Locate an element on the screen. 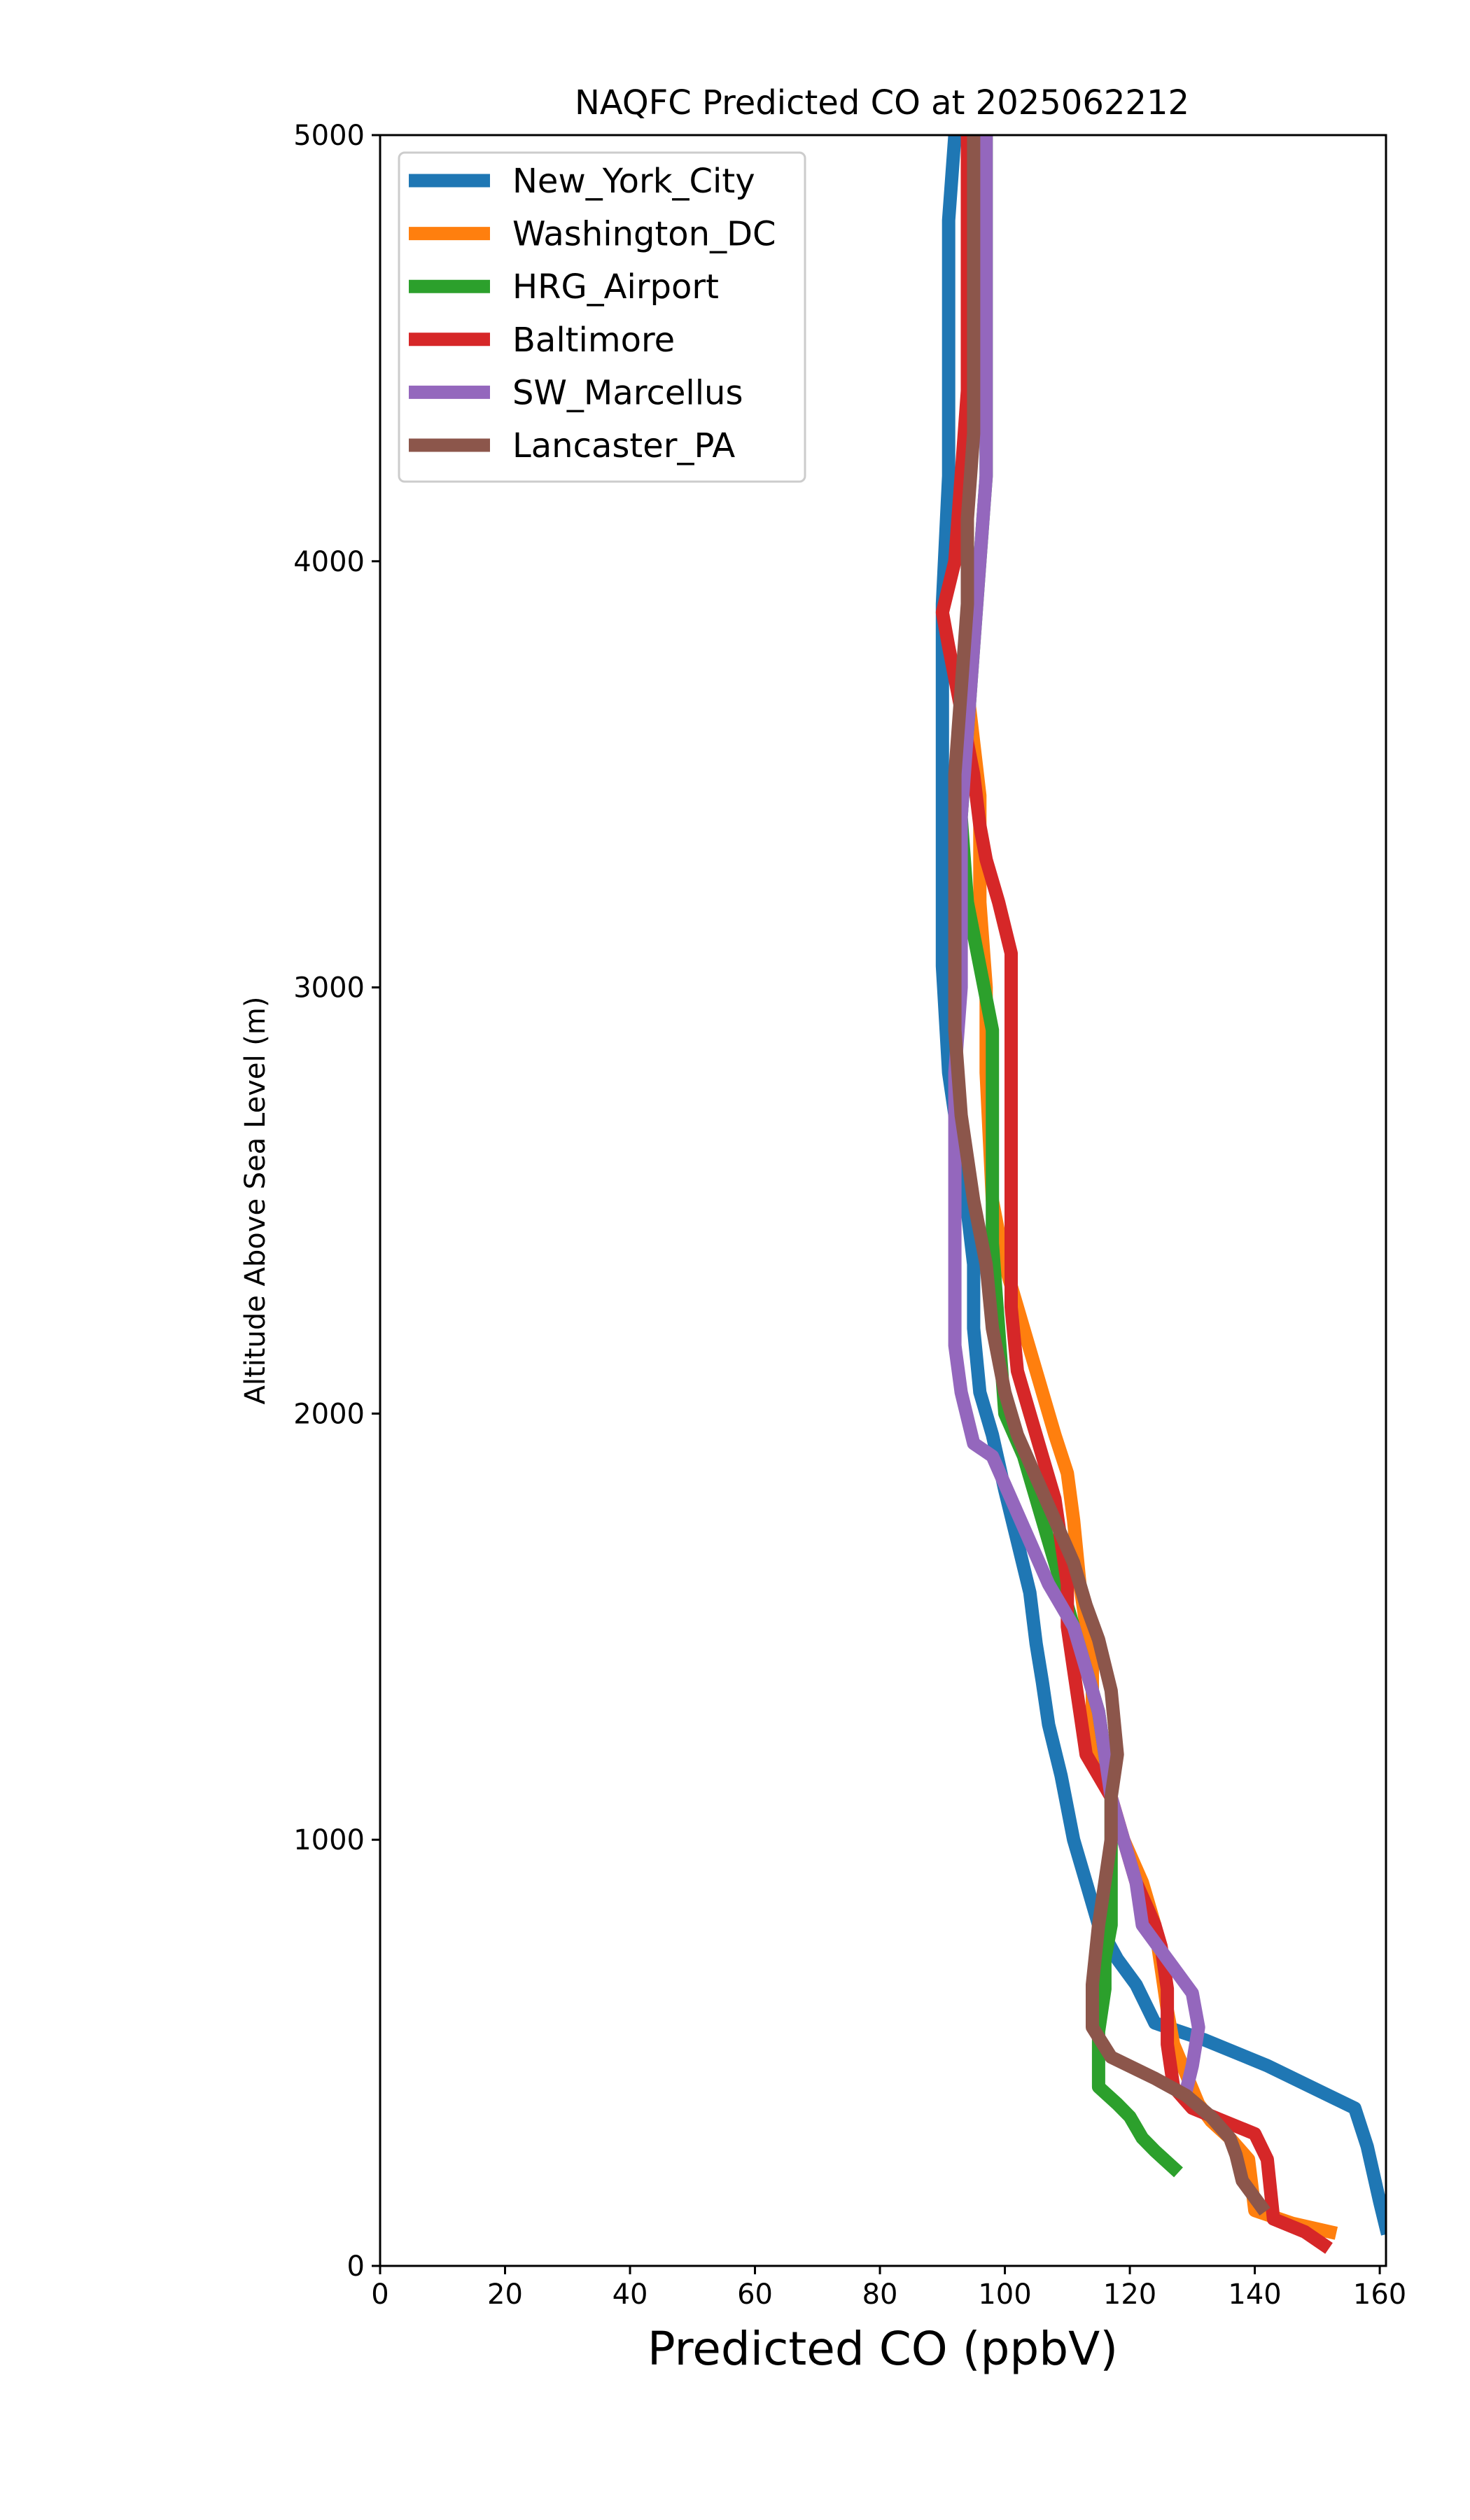 The height and width of the screenshot is (2520, 1470). y-tick-label: 1000 is located at coordinates (329, 1840).